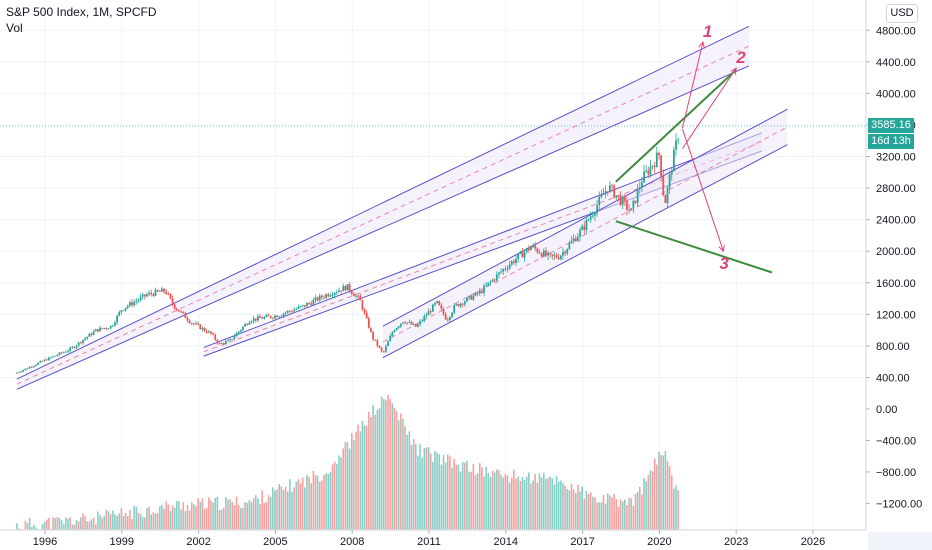 The height and width of the screenshot is (550, 932). I want to click on y-tick-label: 4800.00, so click(896, 31).